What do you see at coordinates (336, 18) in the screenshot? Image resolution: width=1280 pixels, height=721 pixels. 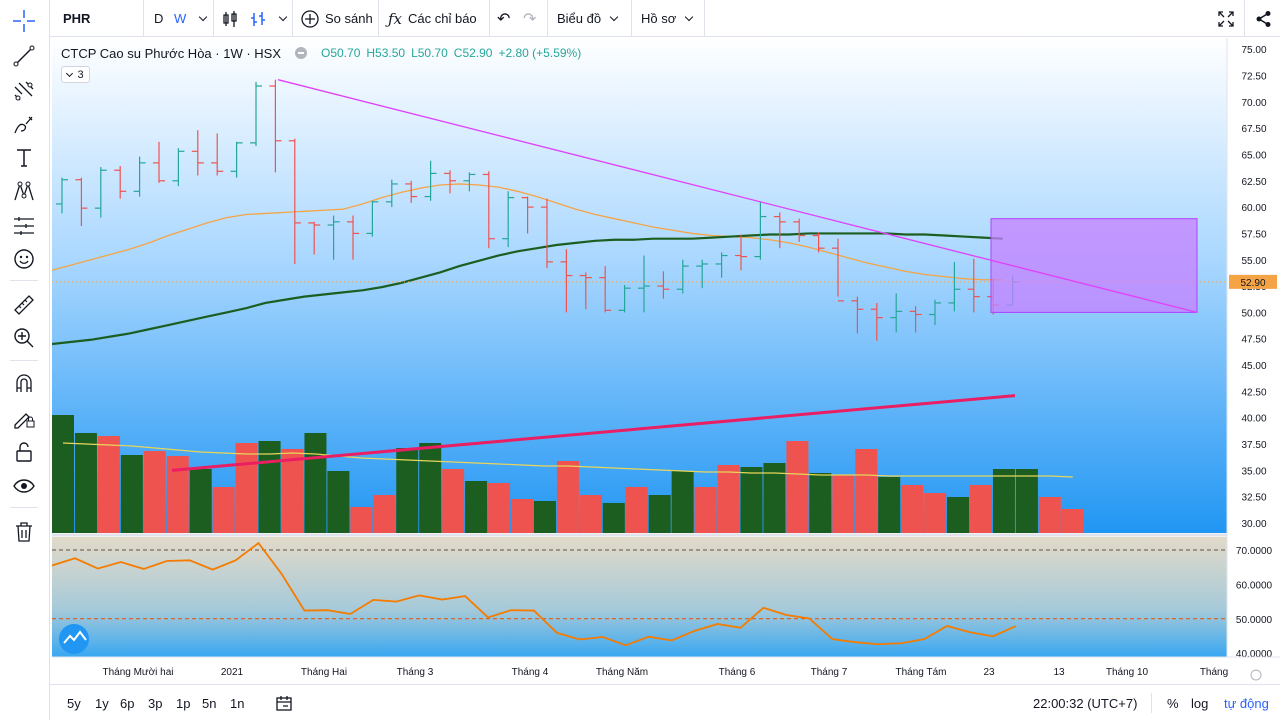 I see `compare-button: So sánh` at bounding box center [336, 18].